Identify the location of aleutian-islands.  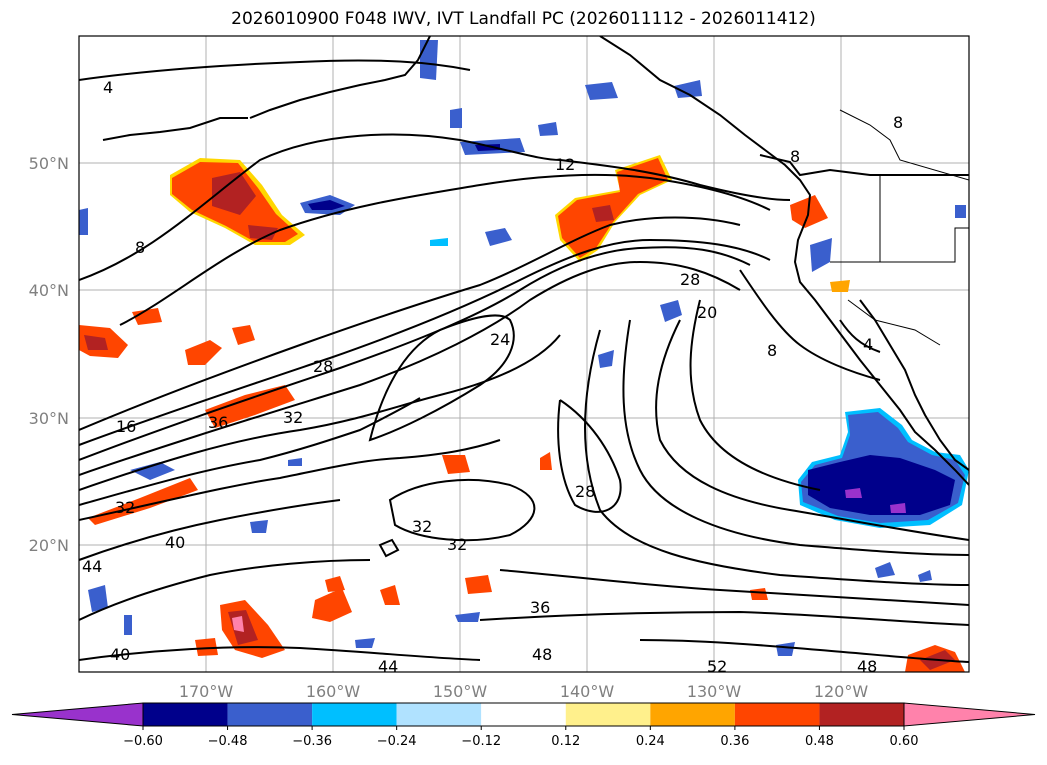
(175, 129).